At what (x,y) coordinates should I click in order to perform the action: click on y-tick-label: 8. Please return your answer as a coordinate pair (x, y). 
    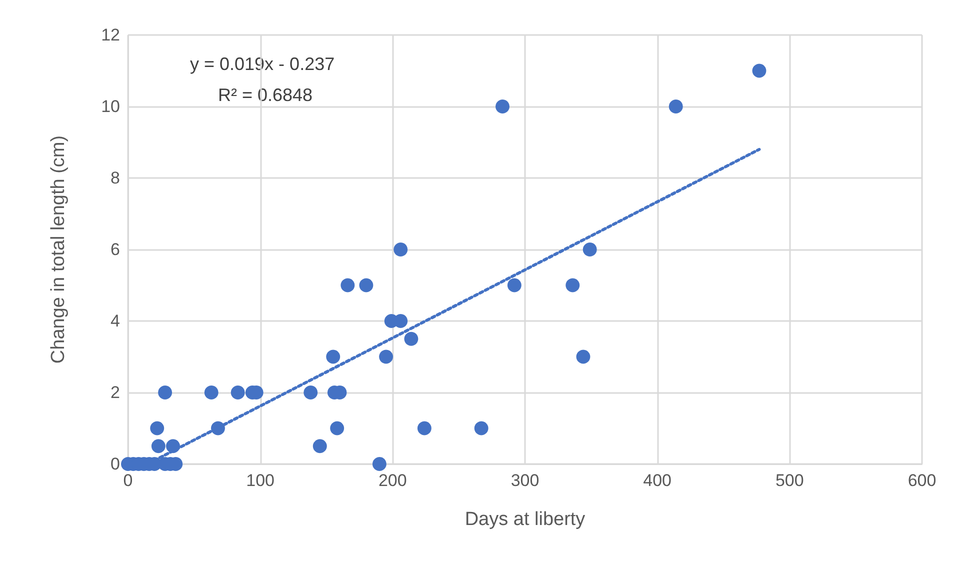
    Looking at the image, I should click on (115, 178).